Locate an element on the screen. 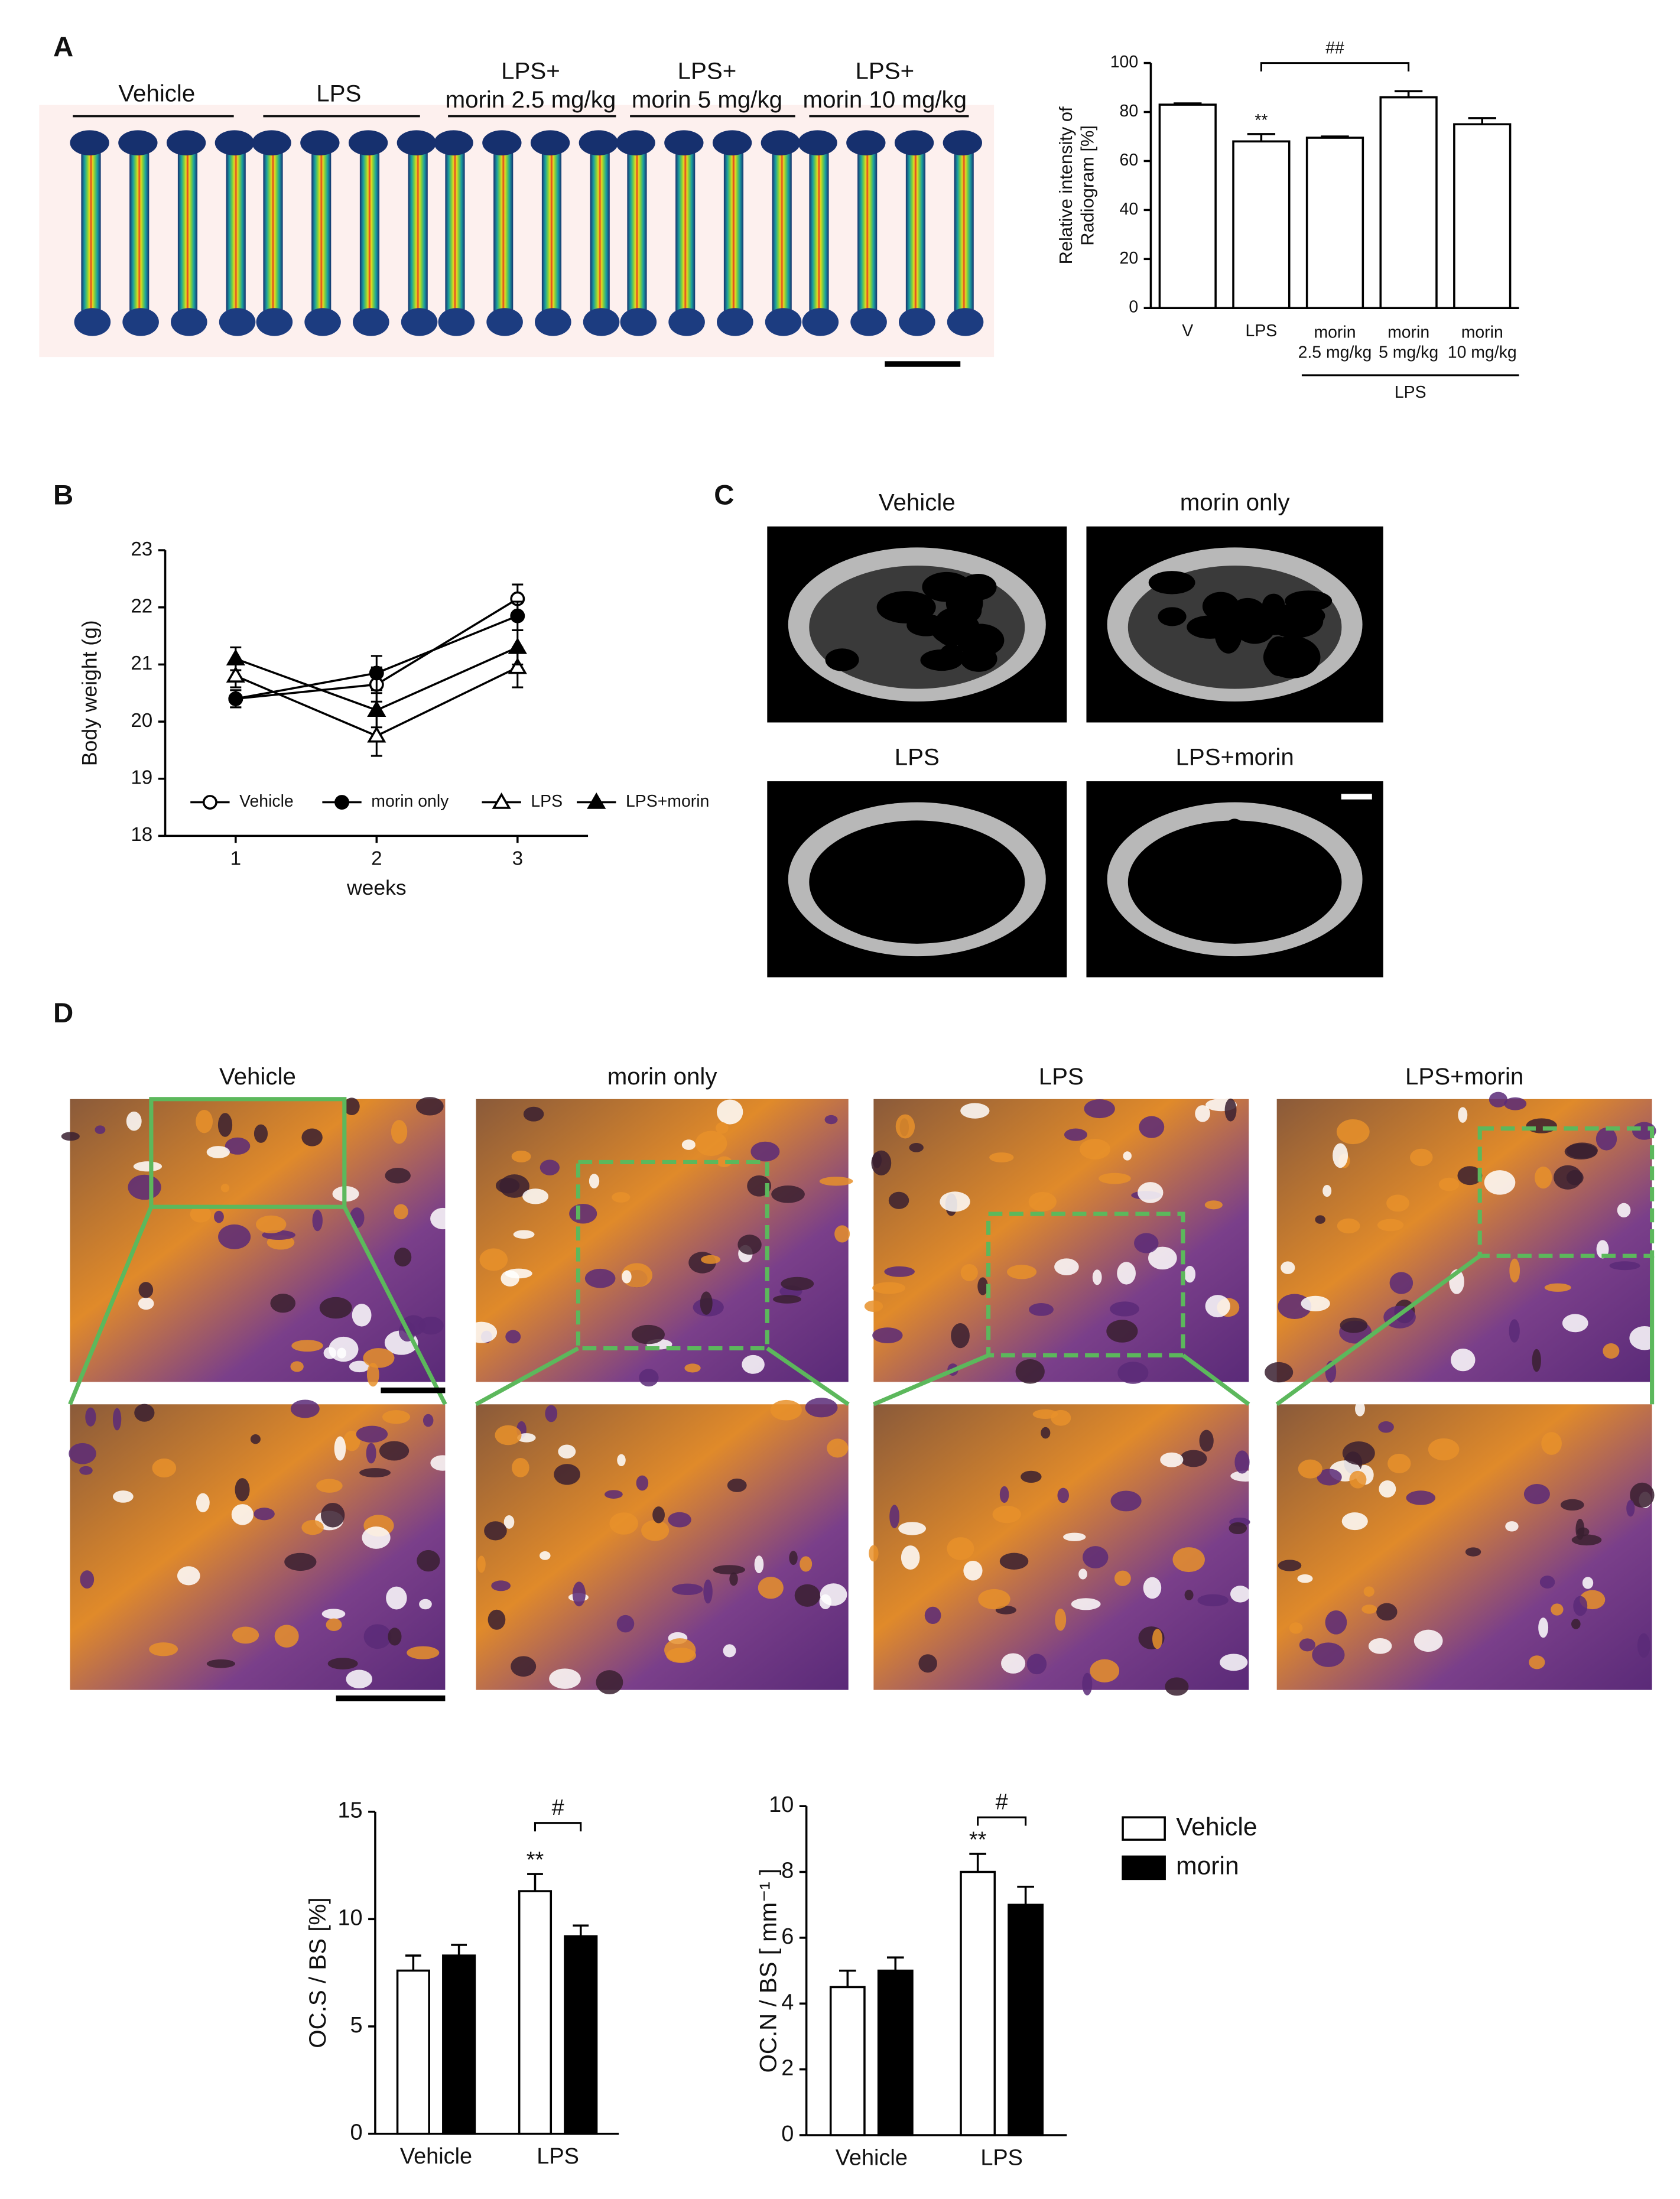  x-tick-label: 3 is located at coordinates (517, 858).